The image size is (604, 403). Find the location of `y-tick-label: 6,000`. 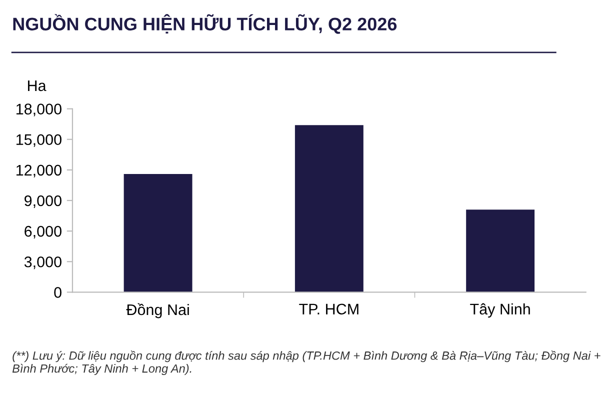

y-tick-label: 6,000 is located at coordinates (43, 232).